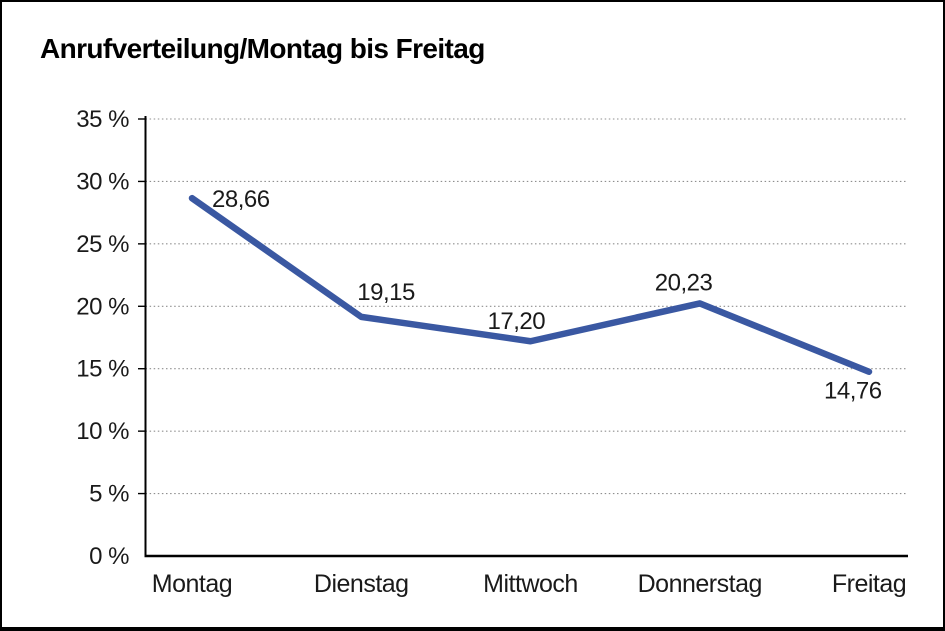 The height and width of the screenshot is (631, 945). What do you see at coordinates (869, 584) in the screenshot?
I see `x-category-label: Freitag` at bounding box center [869, 584].